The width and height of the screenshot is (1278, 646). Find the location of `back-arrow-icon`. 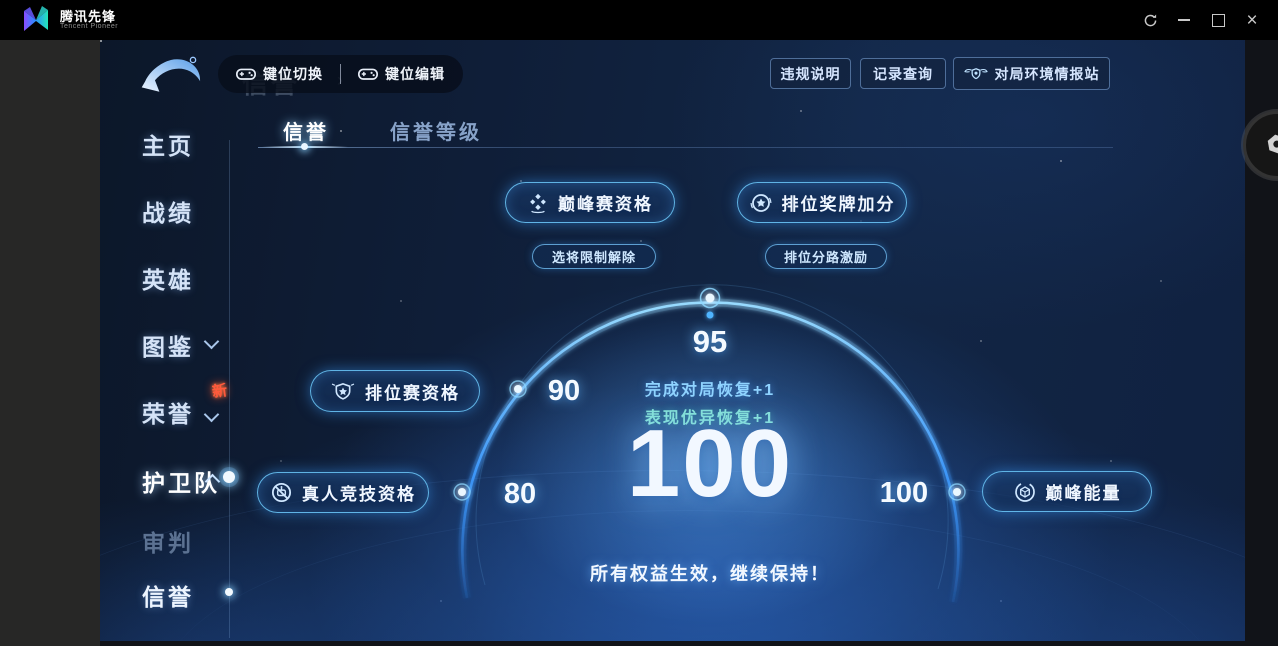

back-arrow-icon is located at coordinates (171, 74).